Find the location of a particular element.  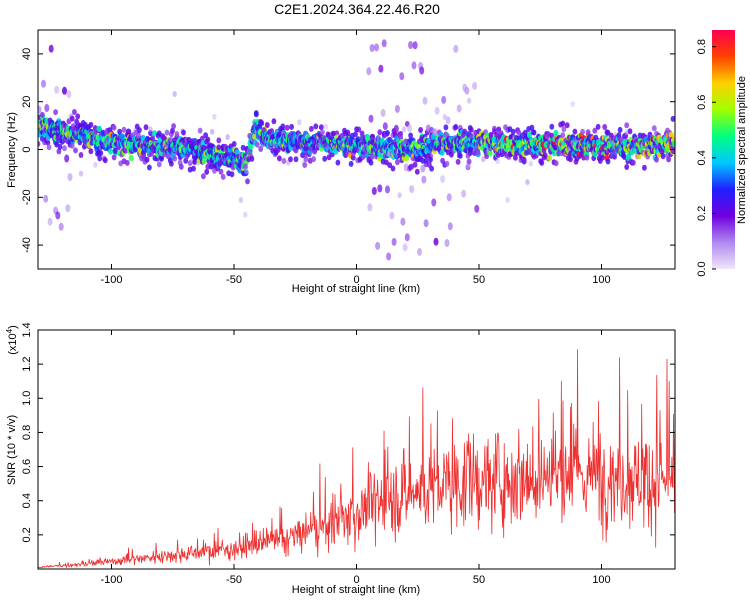

spectrogram-y-axis-title: Frequency (Hz) is located at coordinates (12, 150).